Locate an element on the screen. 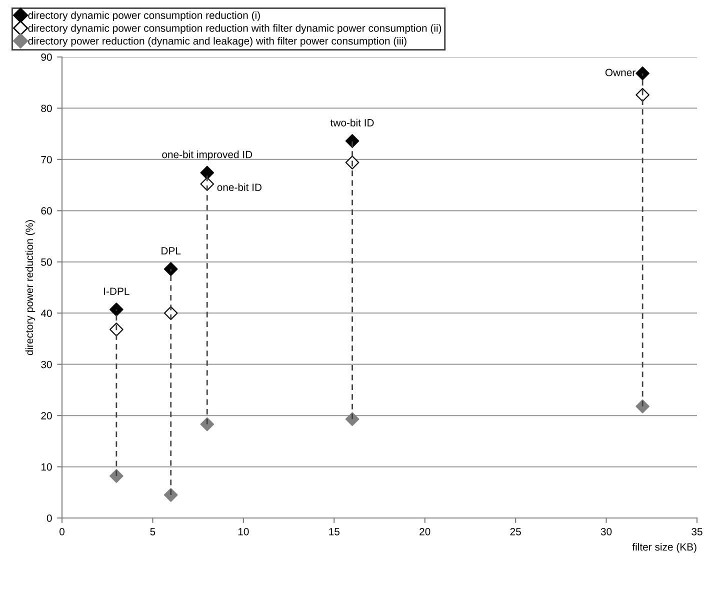  annotation: Owner is located at coordinates (620, 72).